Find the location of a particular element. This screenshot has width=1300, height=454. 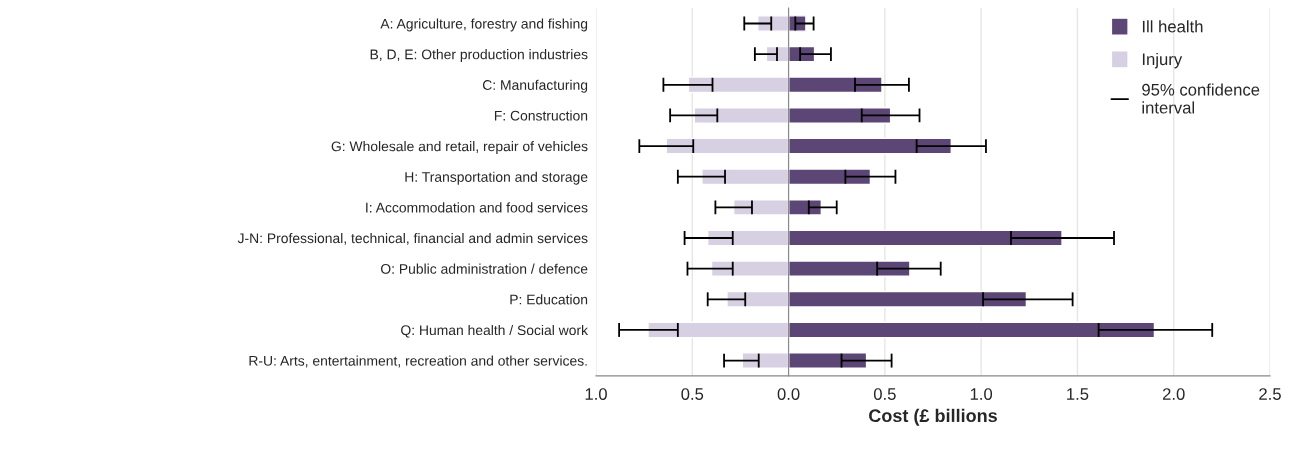

y-tick-label: G: Wholesale and retail, repair of vehicles is located at coordinates (459, 147).